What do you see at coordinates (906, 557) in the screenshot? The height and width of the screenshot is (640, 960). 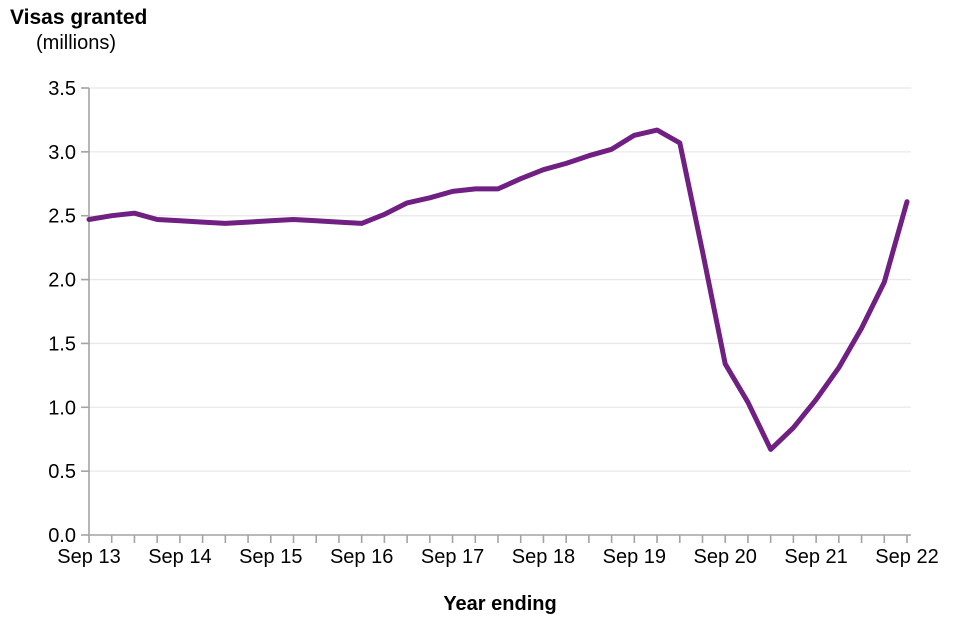 I see `x-tick-label: Sep 22` at bounding box center [906, 557].